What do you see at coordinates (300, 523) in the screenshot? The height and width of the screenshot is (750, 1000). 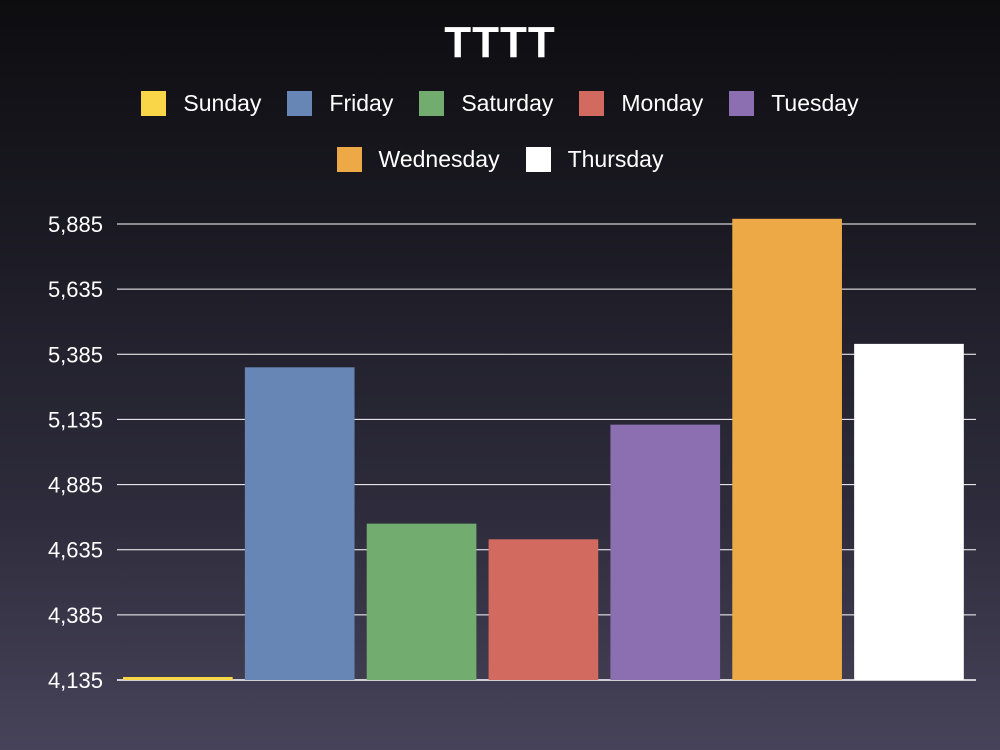 I see `bar-friday` at bounding box center [300, 523].